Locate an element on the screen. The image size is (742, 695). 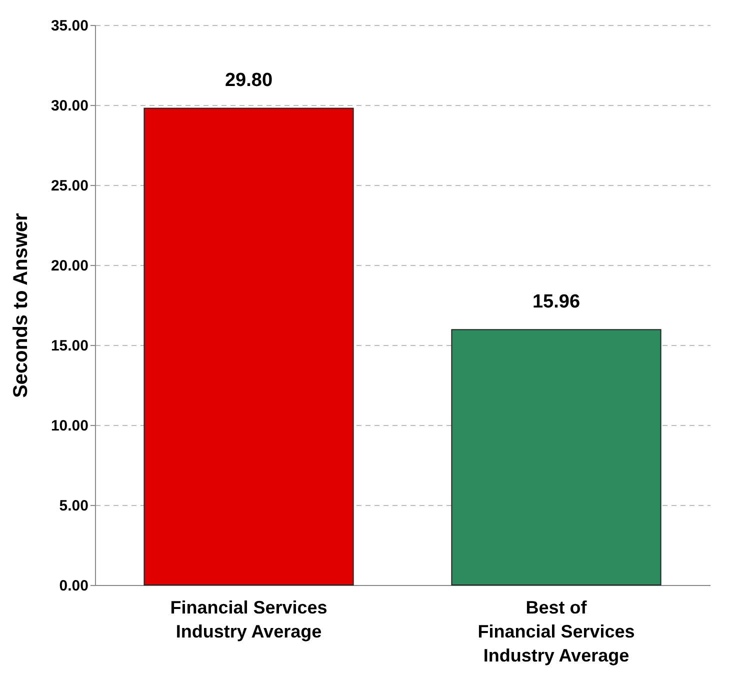
y-tick-label: 10.00 is located at coordinates (69, 426).